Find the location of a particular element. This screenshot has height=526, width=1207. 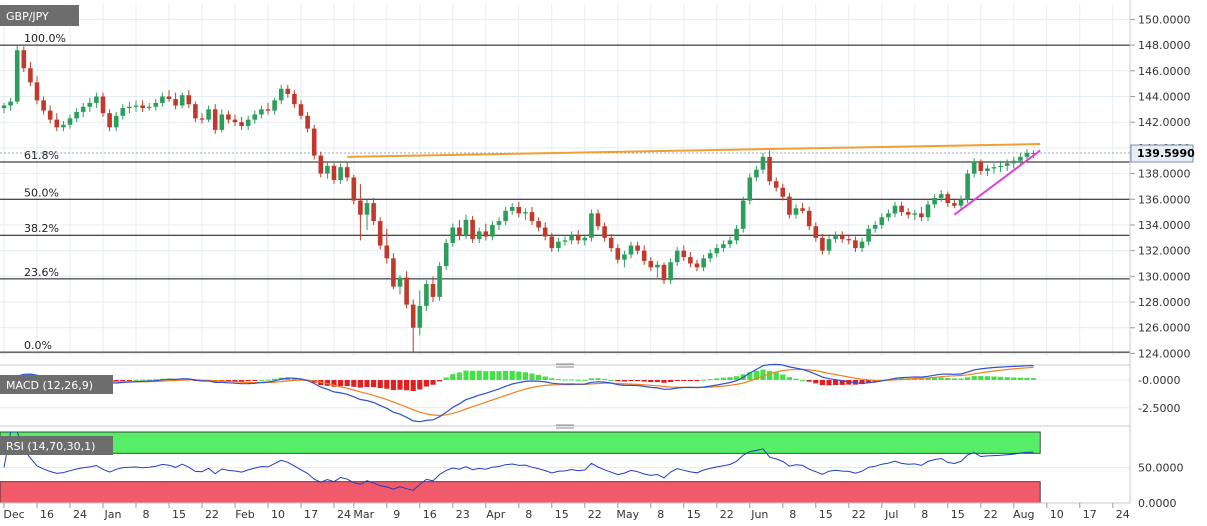

time-tick-label: 10 is located at coordinates (1057, 514).